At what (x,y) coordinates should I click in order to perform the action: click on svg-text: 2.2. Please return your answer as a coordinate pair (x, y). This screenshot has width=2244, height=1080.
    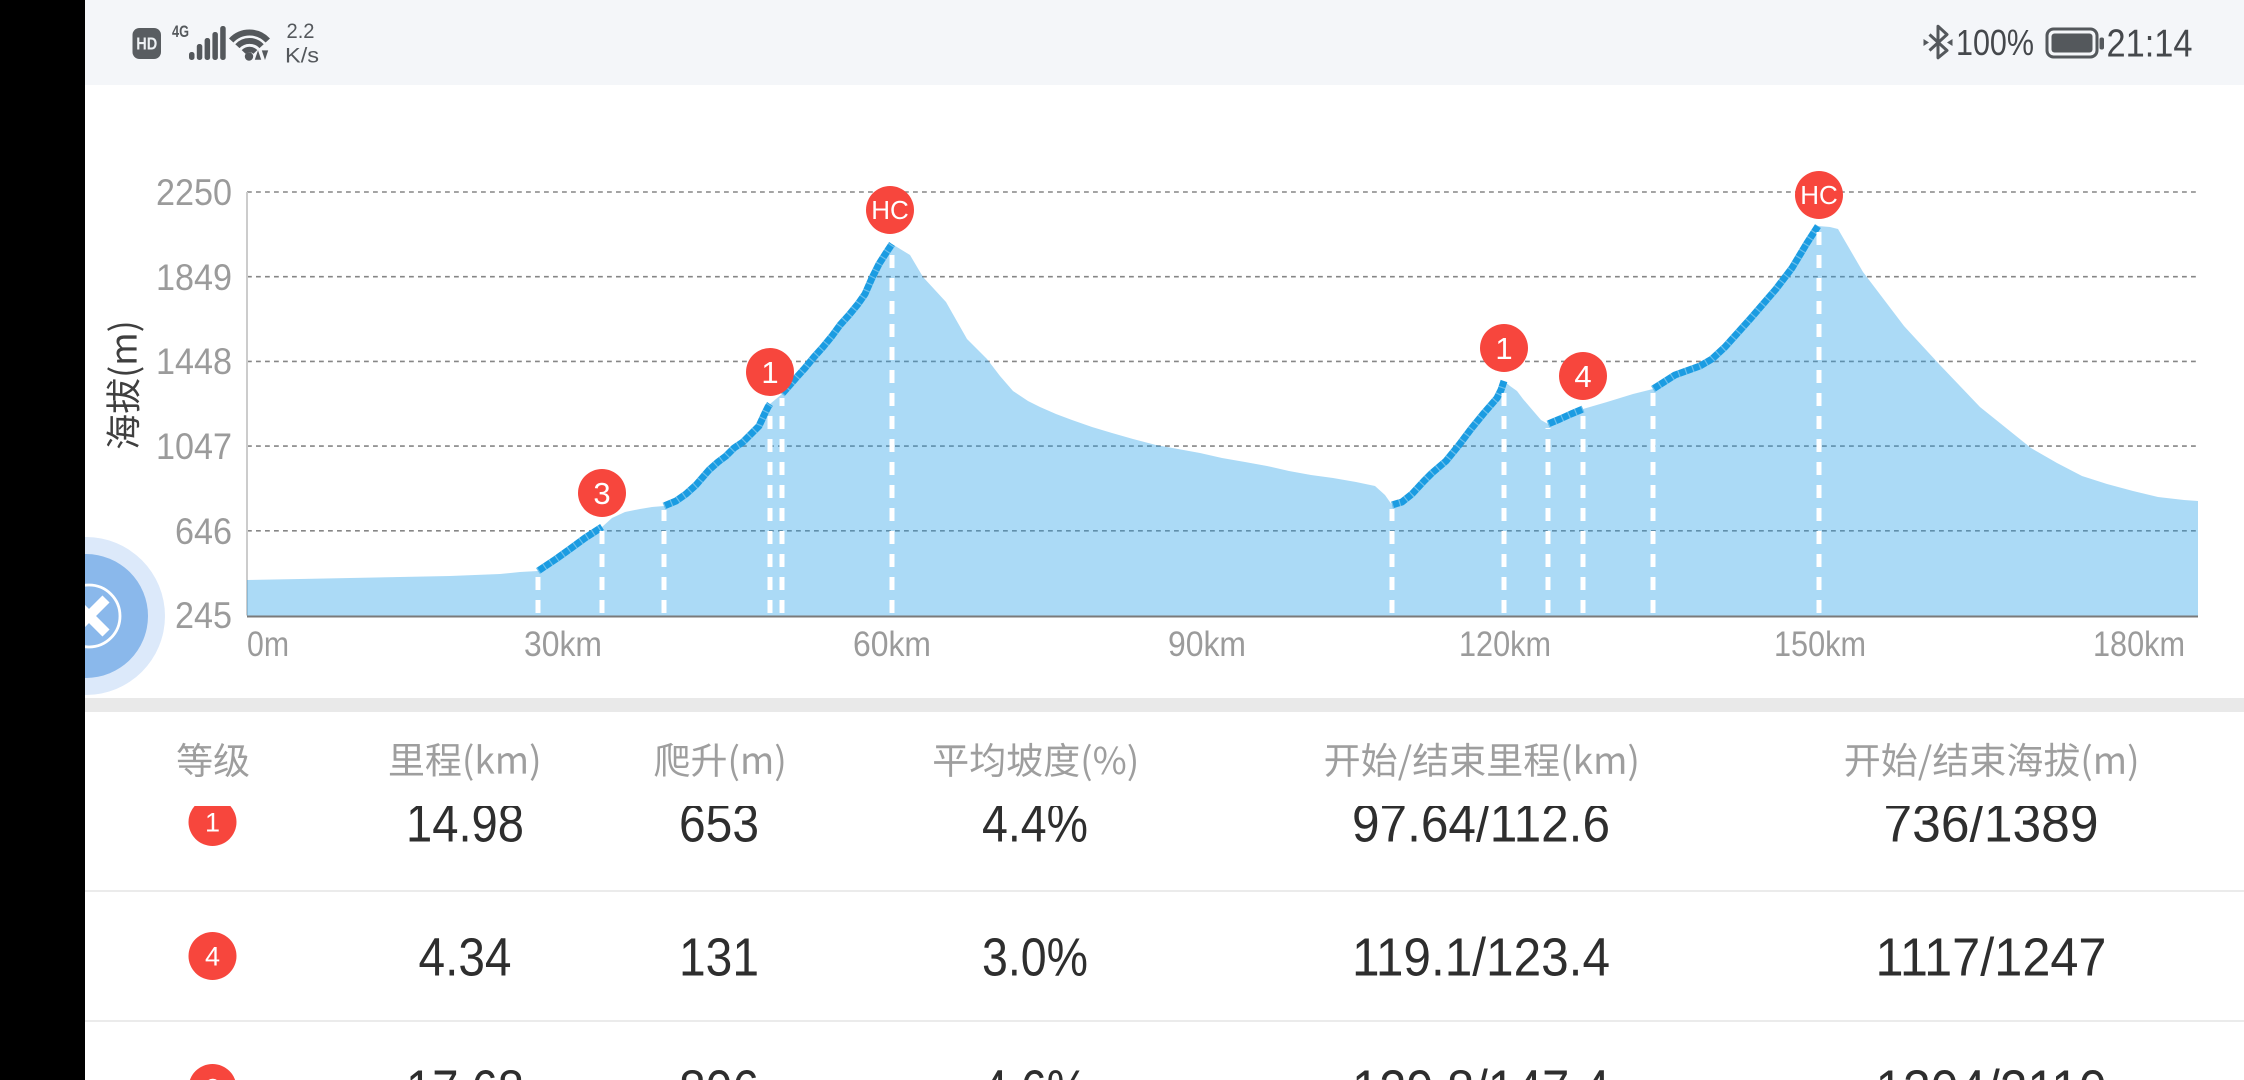
    Looking at the image, I should click on (301, 31).